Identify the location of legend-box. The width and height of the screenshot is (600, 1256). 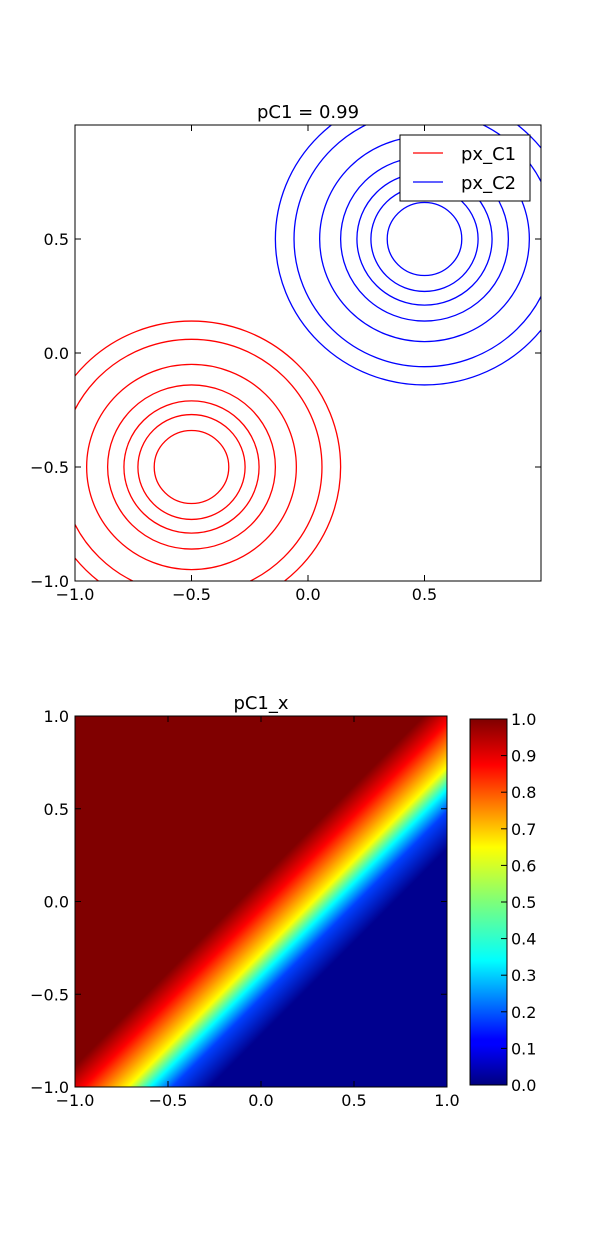
(465, 168).